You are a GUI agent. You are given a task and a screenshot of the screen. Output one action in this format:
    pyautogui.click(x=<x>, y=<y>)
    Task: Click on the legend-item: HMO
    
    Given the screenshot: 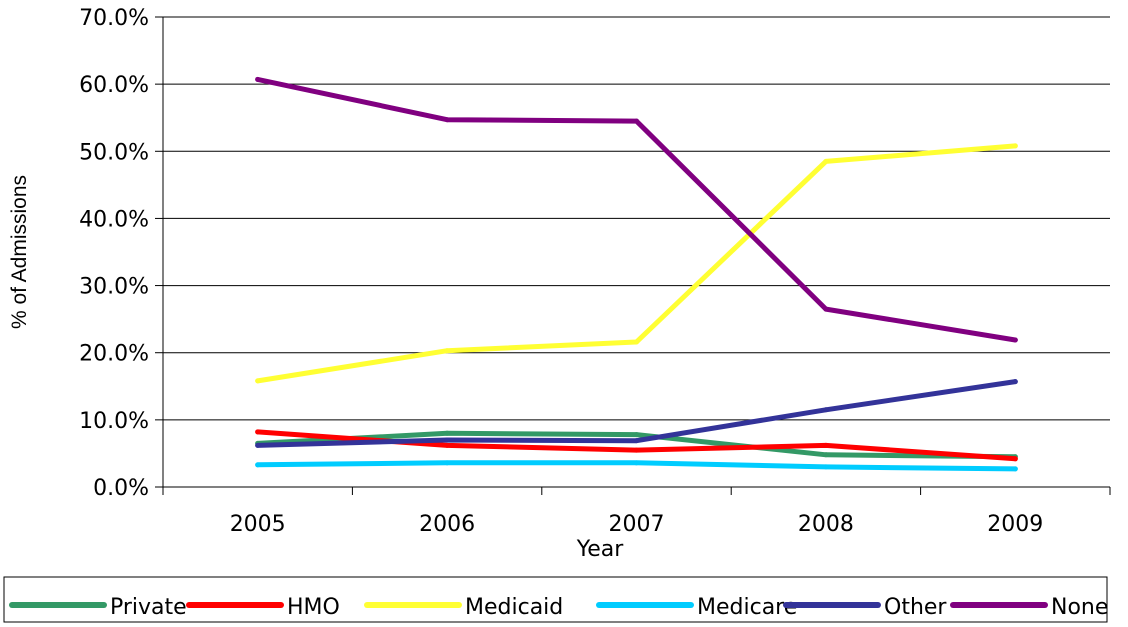 What is the action you would take?
    pyautogui.click(x=263, y=607)
    